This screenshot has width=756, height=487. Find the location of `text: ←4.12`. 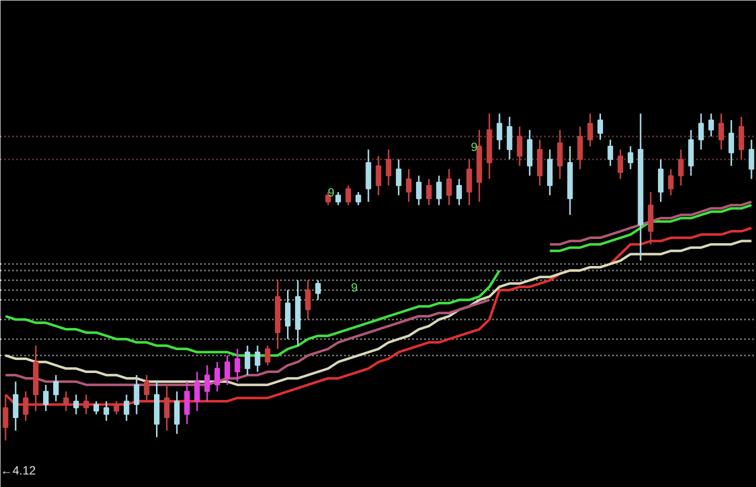

text: ←4.12 is located at coordinates (18, 471).